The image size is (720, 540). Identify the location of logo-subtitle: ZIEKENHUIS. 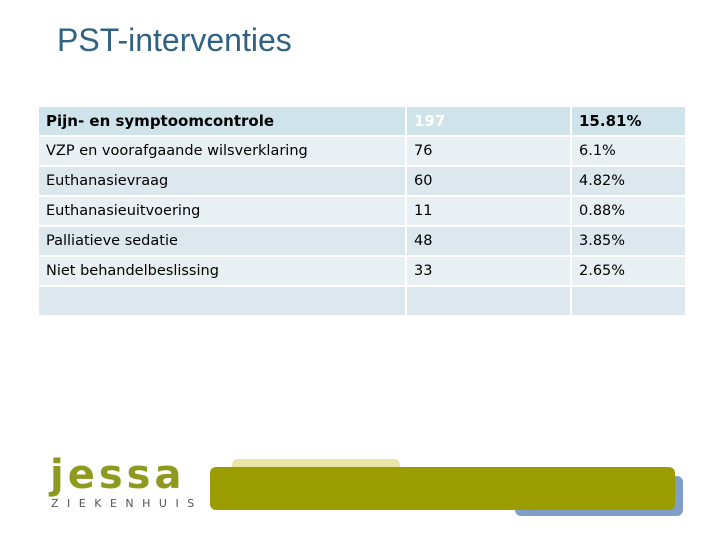
(127, 503).